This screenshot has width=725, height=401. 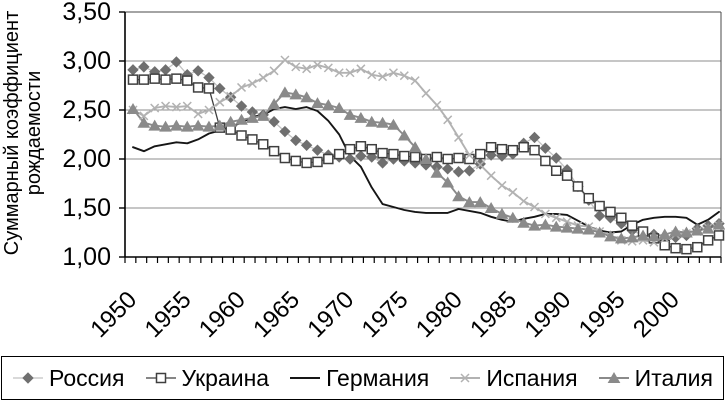 I want to click on legend-label-germany: Германия, so click(x=378, y=377).